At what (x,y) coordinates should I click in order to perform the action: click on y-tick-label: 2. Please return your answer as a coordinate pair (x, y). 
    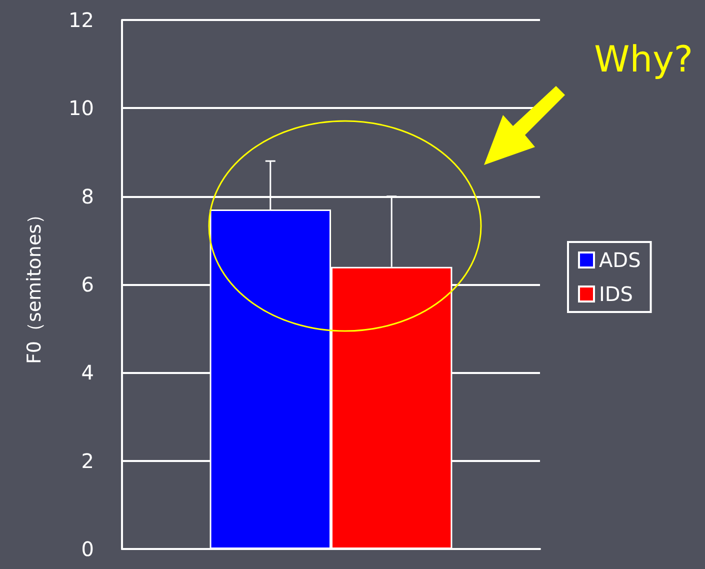
    Looking at the image, I should click on (87, 460).